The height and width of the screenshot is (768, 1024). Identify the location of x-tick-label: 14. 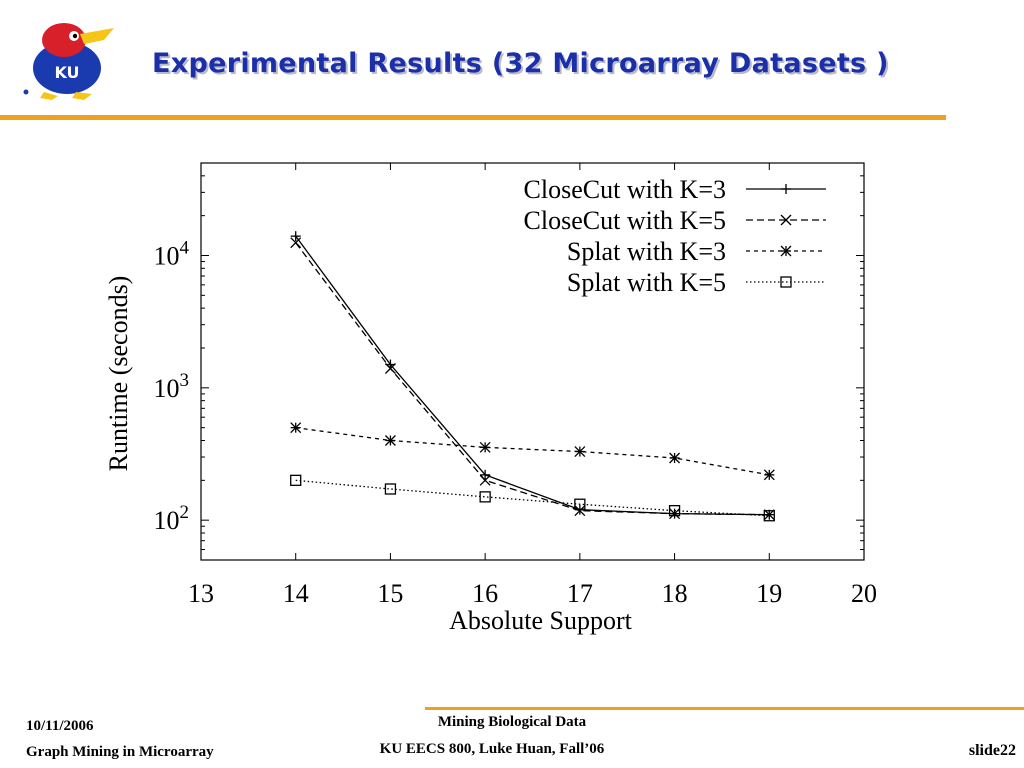
(296, 593).